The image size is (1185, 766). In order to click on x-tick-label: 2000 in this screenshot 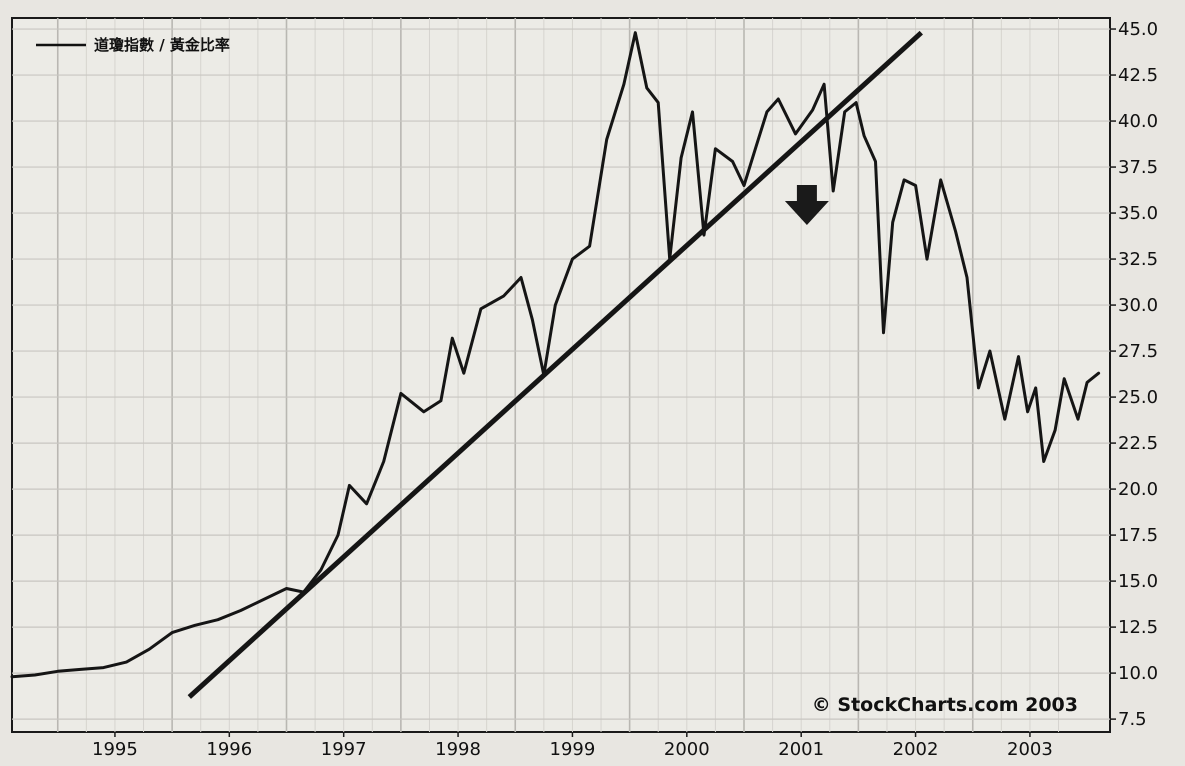, I will do `click(687, 749)`.